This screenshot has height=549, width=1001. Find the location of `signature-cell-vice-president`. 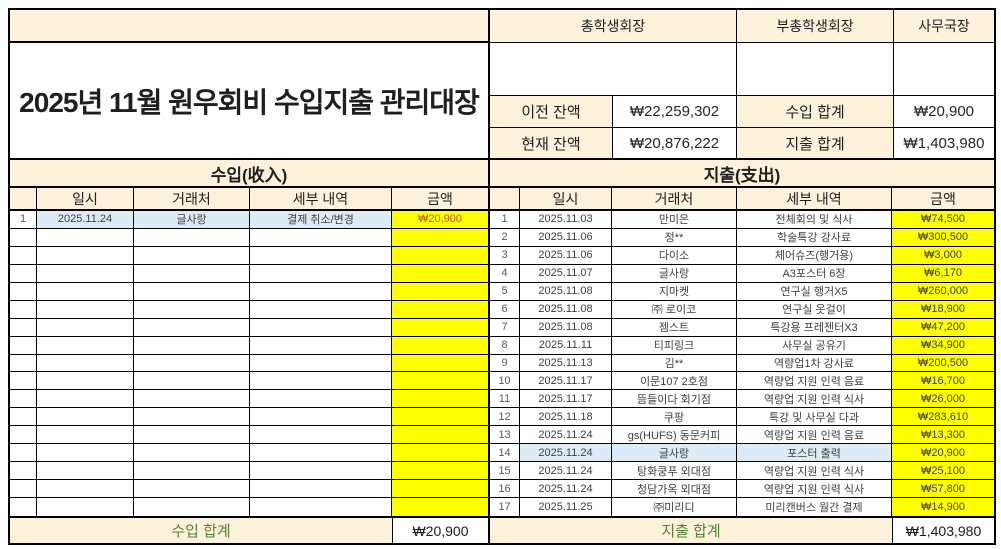

signature-cell-vice-president is located at coordinates (815, 69).